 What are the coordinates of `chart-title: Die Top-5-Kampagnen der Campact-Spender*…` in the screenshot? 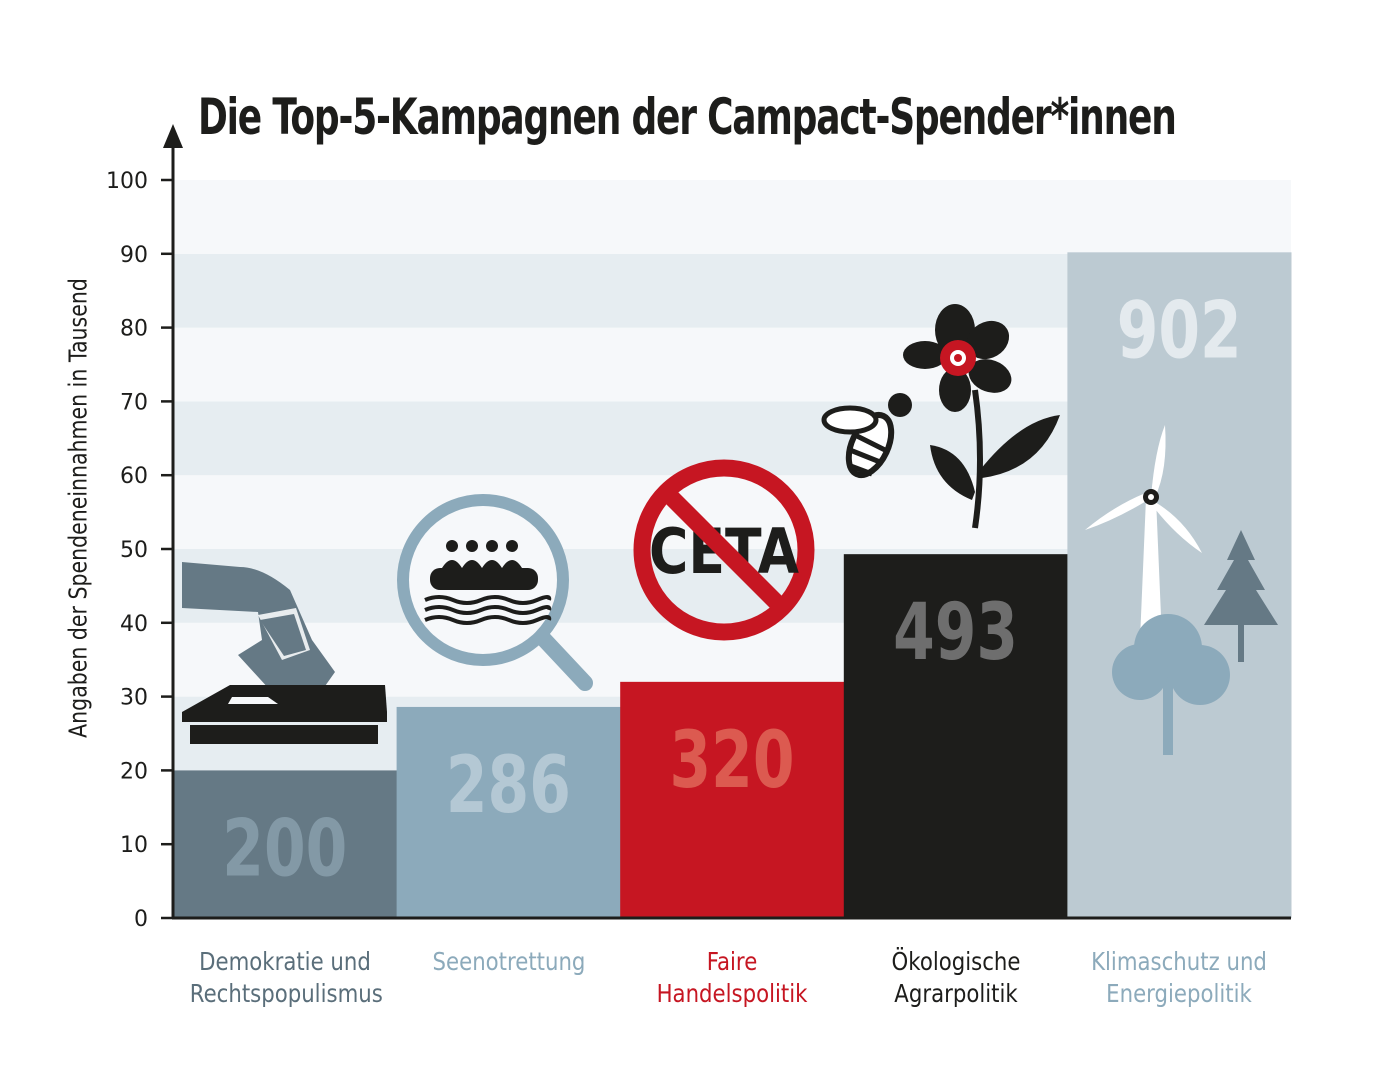 It's located at (687, 117).